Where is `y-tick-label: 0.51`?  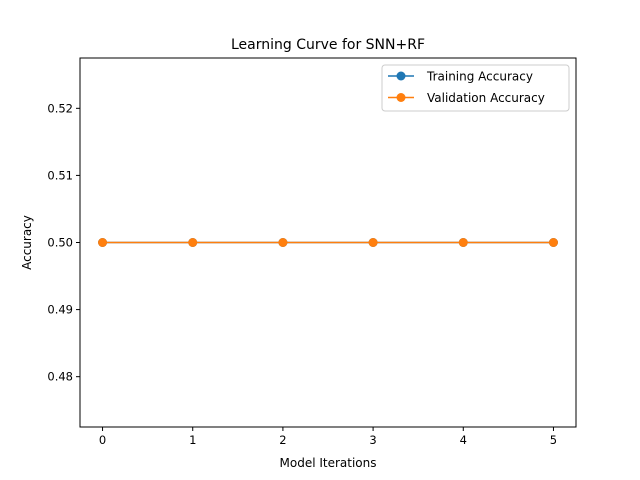
y-tick-label: 0.51 is located at coordinates (60, 175).